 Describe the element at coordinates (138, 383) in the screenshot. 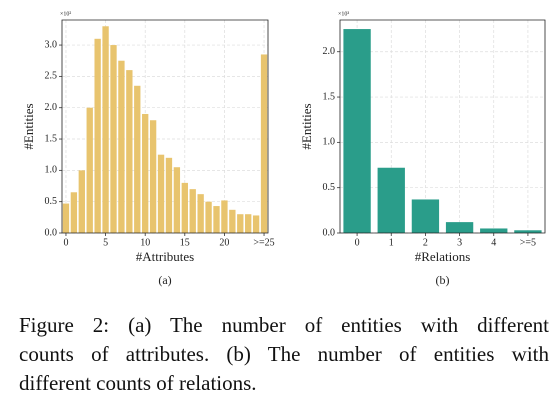

I see `caption-line: different counts of relations.` at that location.